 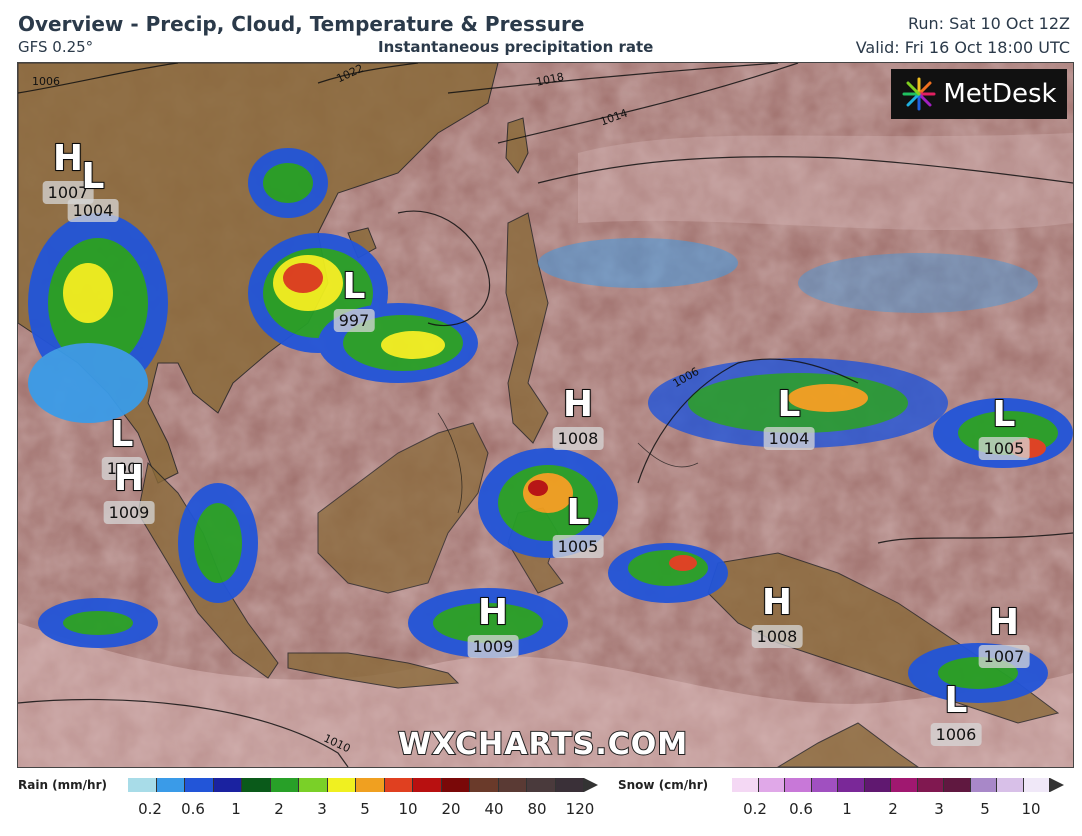 I want to click on rain-legend: Rain (mm/hr) 0.2 0.6 1 2 3 5 10 20 40 80 120, so click(x=300, y=804).